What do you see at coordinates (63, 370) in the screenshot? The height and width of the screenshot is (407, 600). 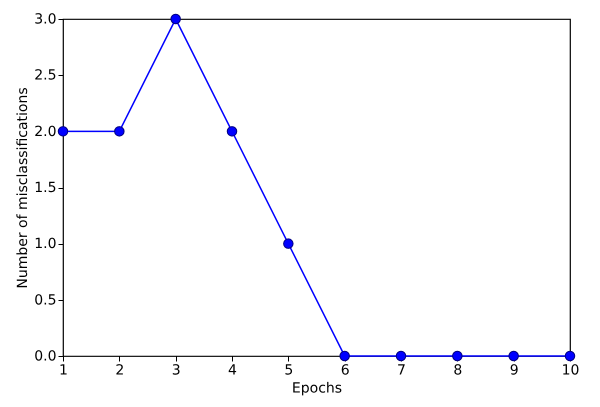 I see `x-tick-label: 1` at bounding box center [63, 370].